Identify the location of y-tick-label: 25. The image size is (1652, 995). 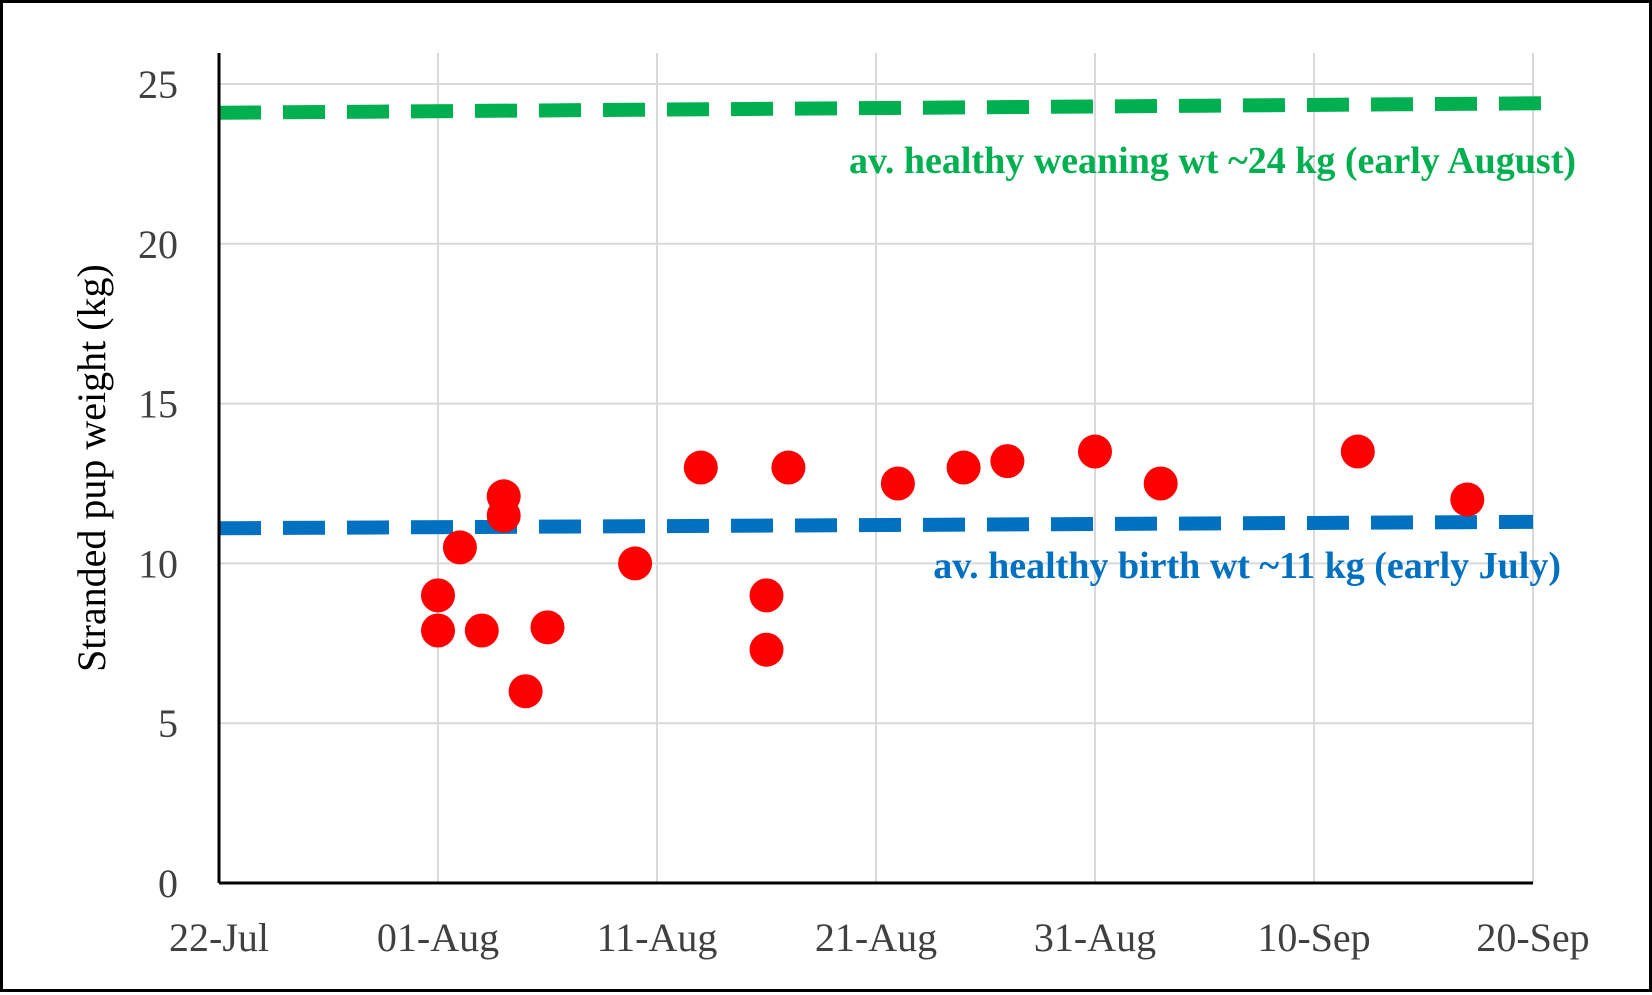
(158, 84).